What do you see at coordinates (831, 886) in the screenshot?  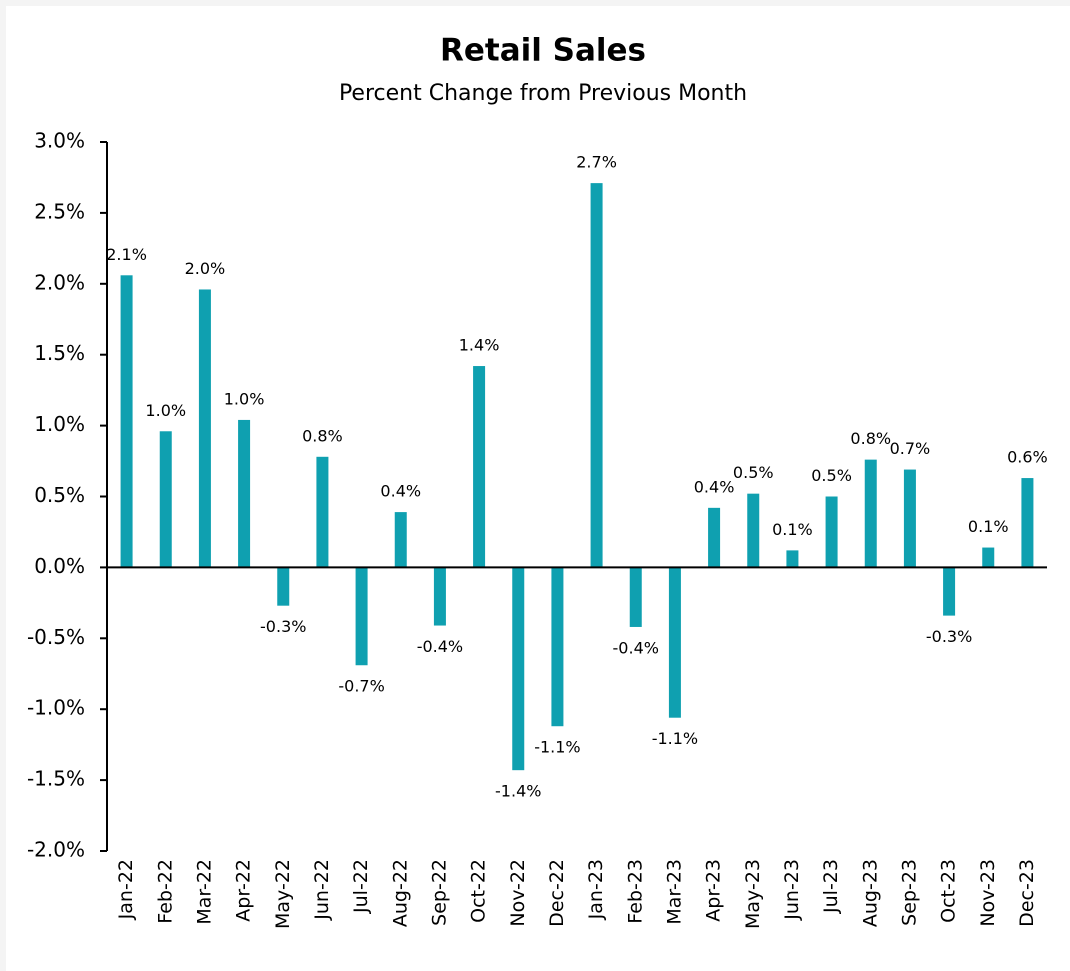 I see `x-tick-label: Jul-23` at bounding box center [831, 886].